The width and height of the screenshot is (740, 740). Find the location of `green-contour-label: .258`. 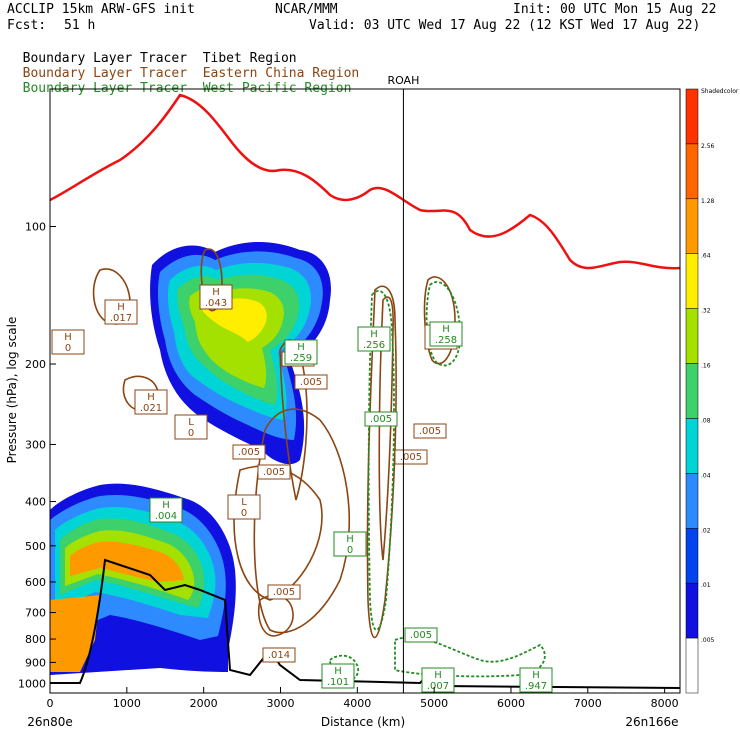

green-contour-label: .258 is located at coordinates (446, 340).